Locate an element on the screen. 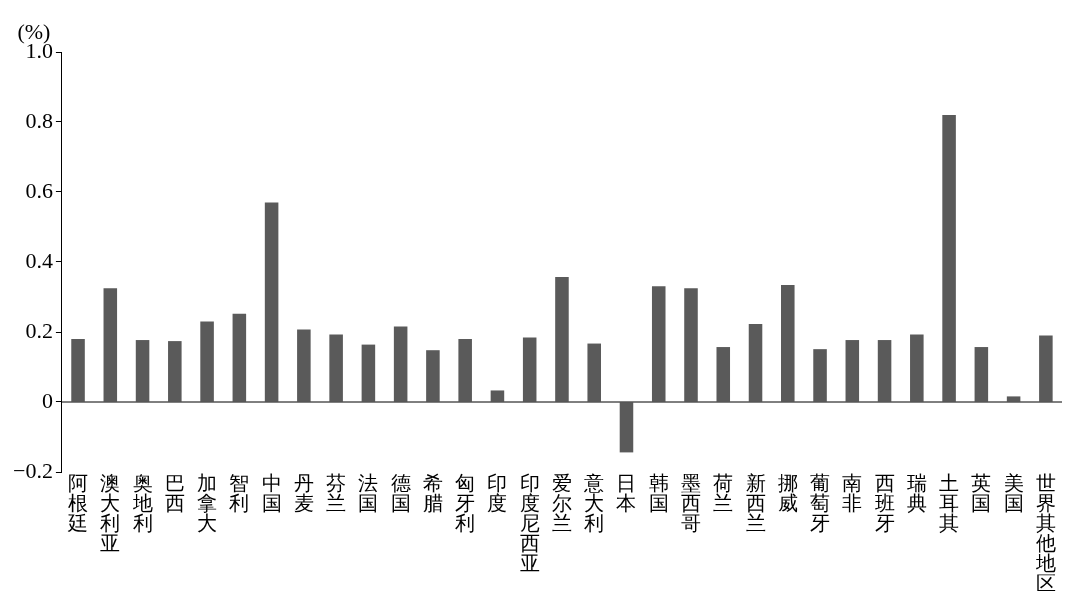 The width and height of the screenshot is (1080, 602). y-tick-label: 0.2 is located at coordinates (39, 330).